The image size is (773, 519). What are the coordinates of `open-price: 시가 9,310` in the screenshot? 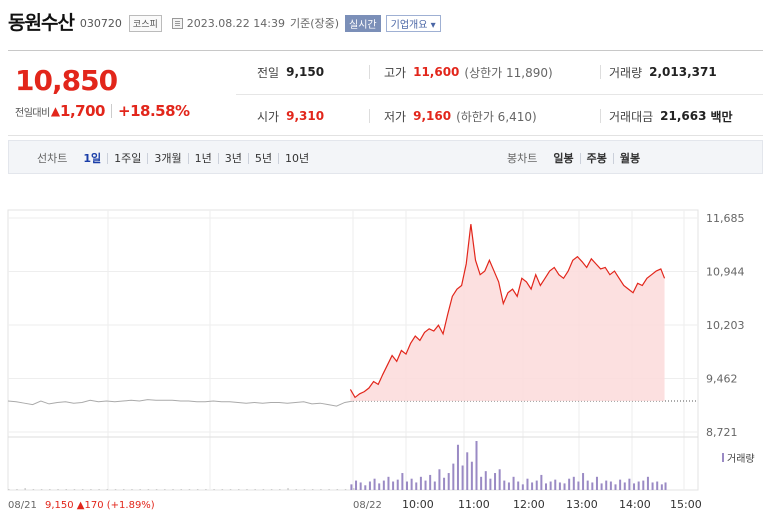 It's located at (290, 116).